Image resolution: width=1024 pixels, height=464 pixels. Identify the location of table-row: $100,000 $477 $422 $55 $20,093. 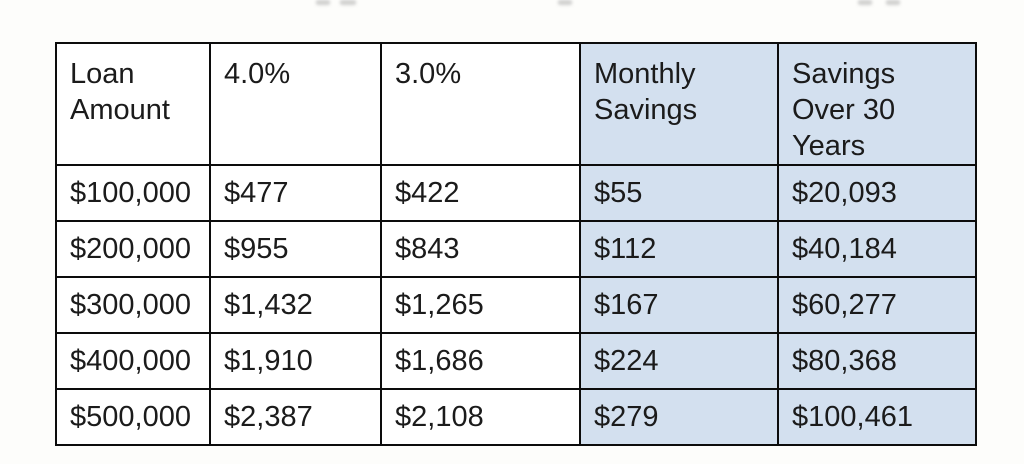
(516, 193).